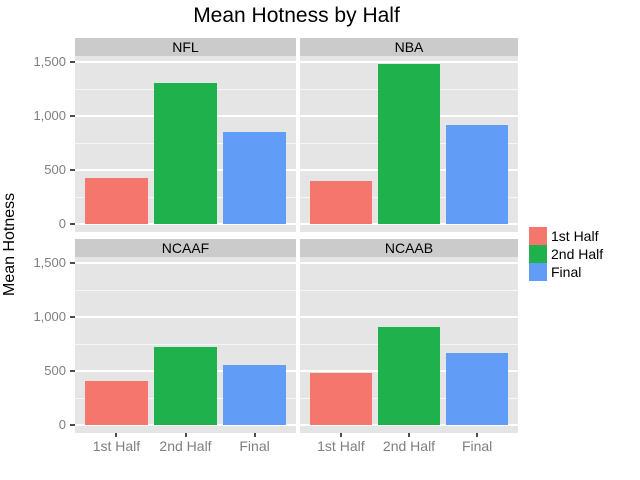 The width and height of the screenshot is (640, 480). I want to click on bar-nfl-1st-half, so click(116, 201).